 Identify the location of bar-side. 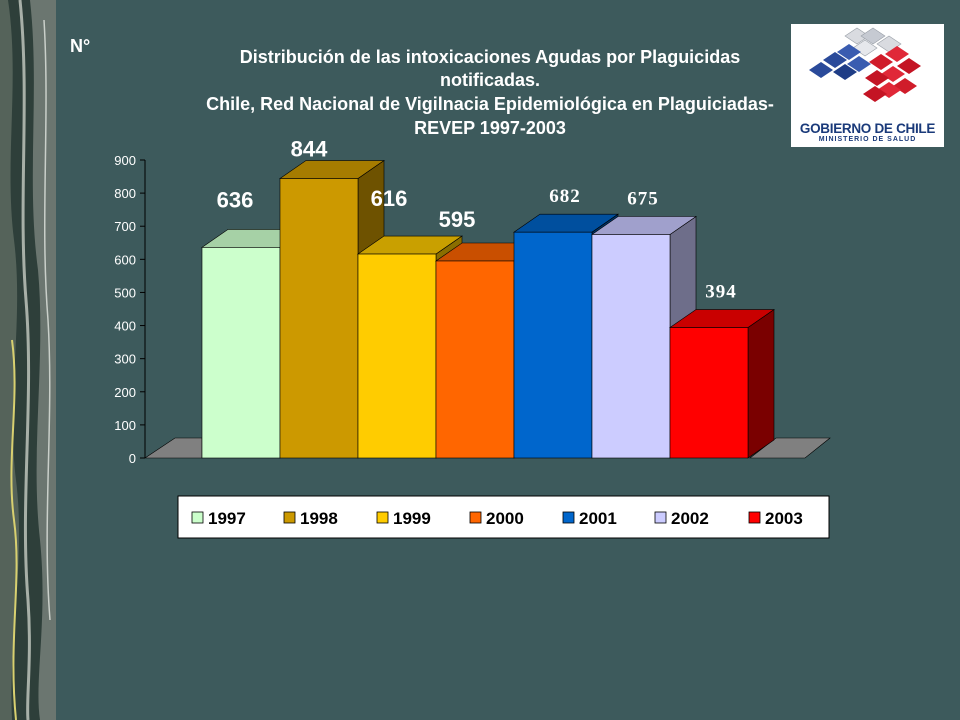
(761, 383).